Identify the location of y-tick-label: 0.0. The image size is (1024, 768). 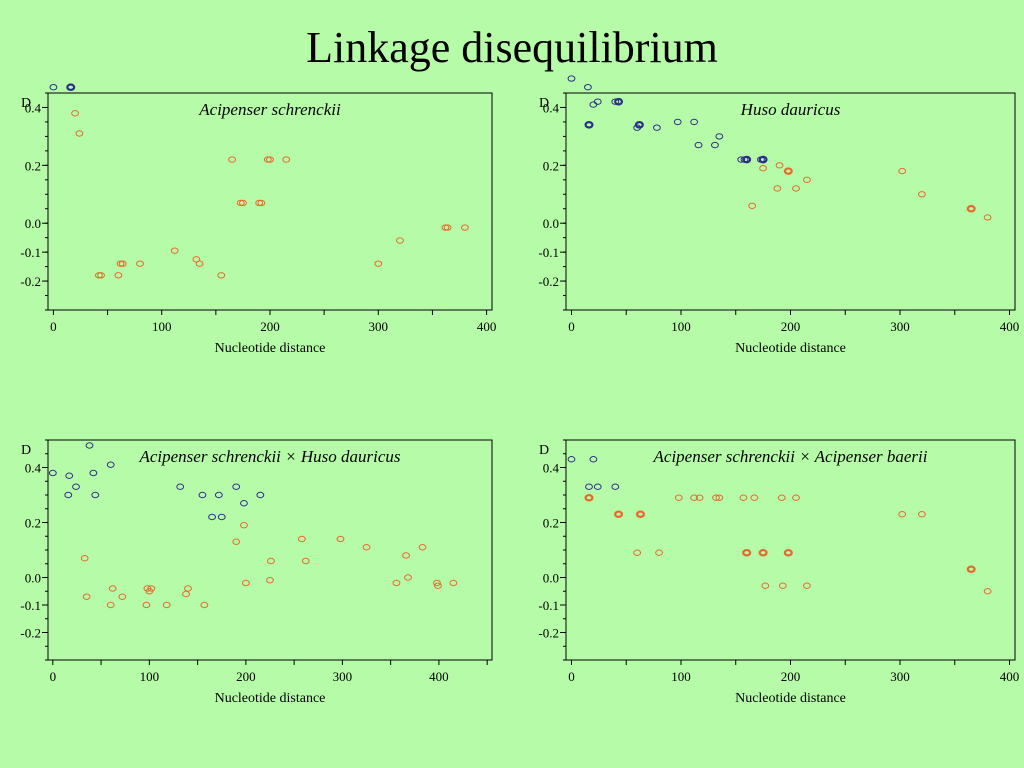
(33, 223).